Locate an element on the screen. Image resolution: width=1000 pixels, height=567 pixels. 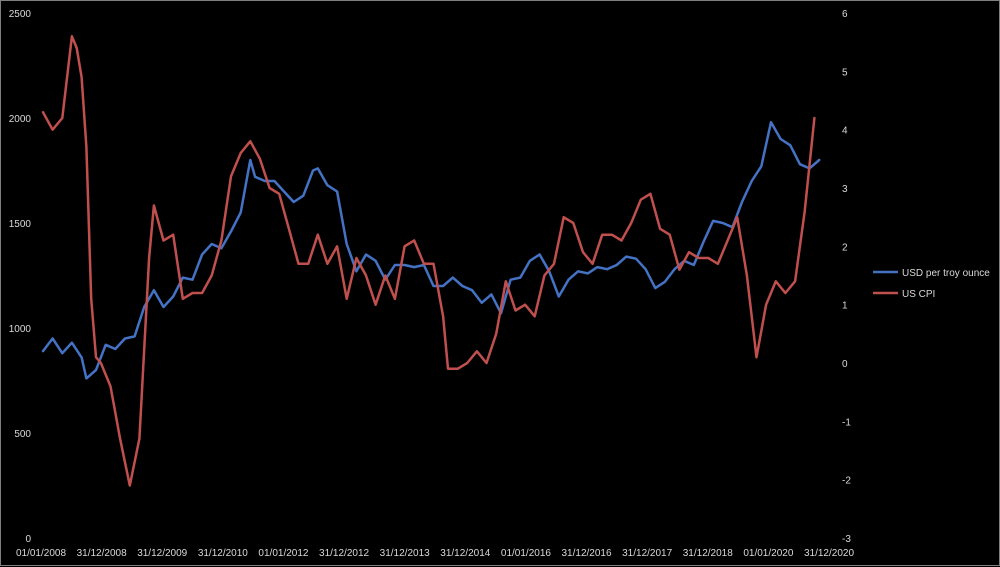
x-tick-label: 31/12/2018 is located at coordinates (708, 553).